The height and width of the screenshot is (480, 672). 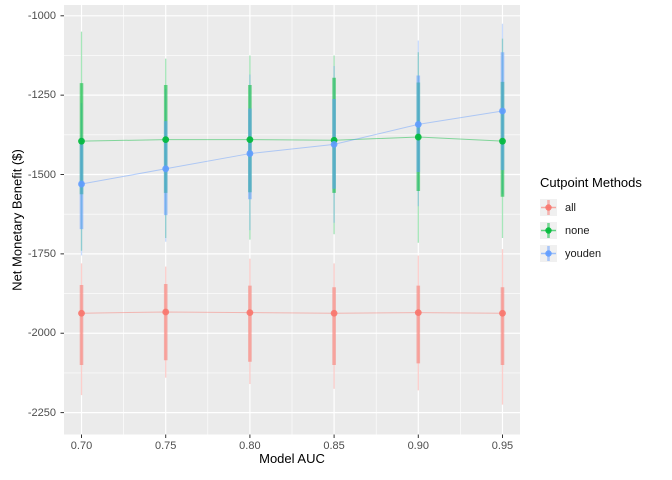 I want to click on y-tick-label: -1000, so click(x=41, y=15).